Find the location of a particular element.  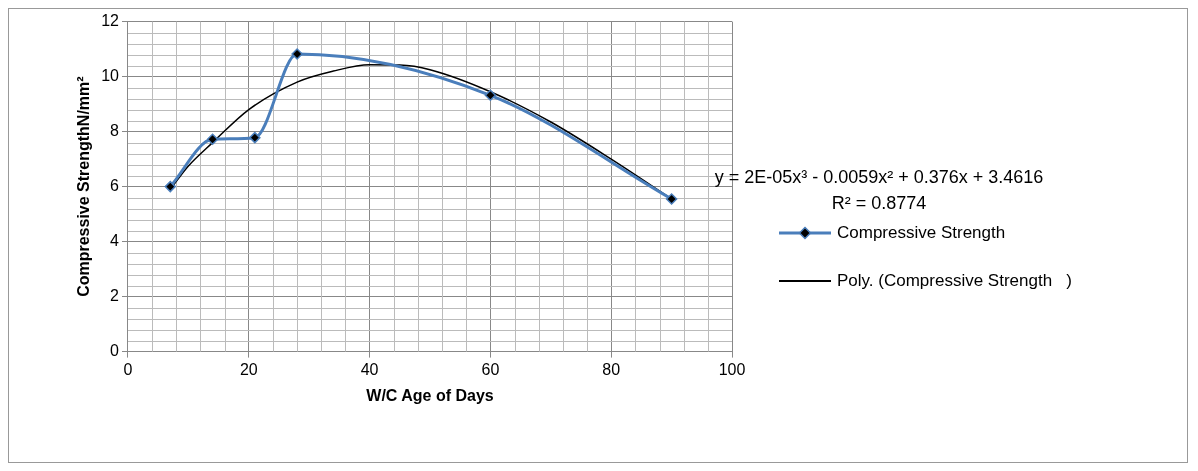

annotation: y = 2E-05x³ - 0.0059x² + 0.376x + 3.4616 is located at coordinates (879, 177).